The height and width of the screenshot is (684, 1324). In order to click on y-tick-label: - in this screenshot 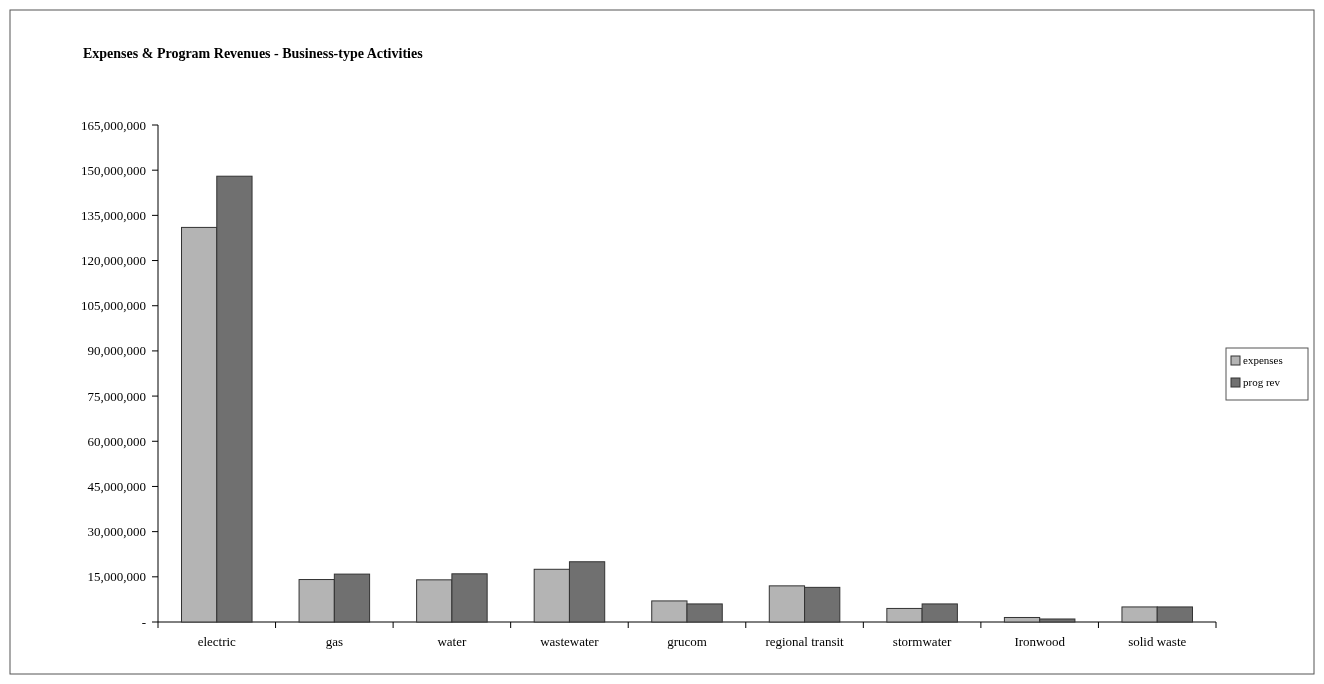, I will do `click(143, 622)`.